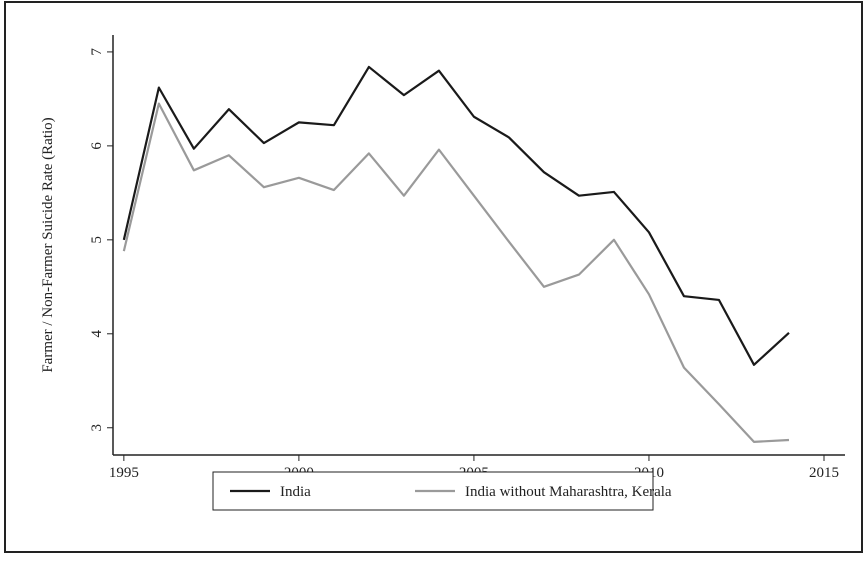 This screenshot has height=562, width=868. Describe the element at coordinates (568, 492) in the screenshot. I see `legend-label: India without Maharashtra, Kerala` at that location.